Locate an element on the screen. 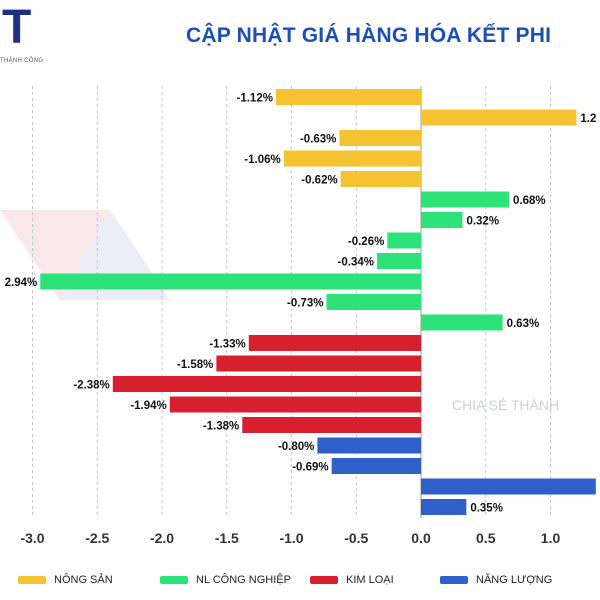  data-label: -1.06% is located at coordinates (262, 160).